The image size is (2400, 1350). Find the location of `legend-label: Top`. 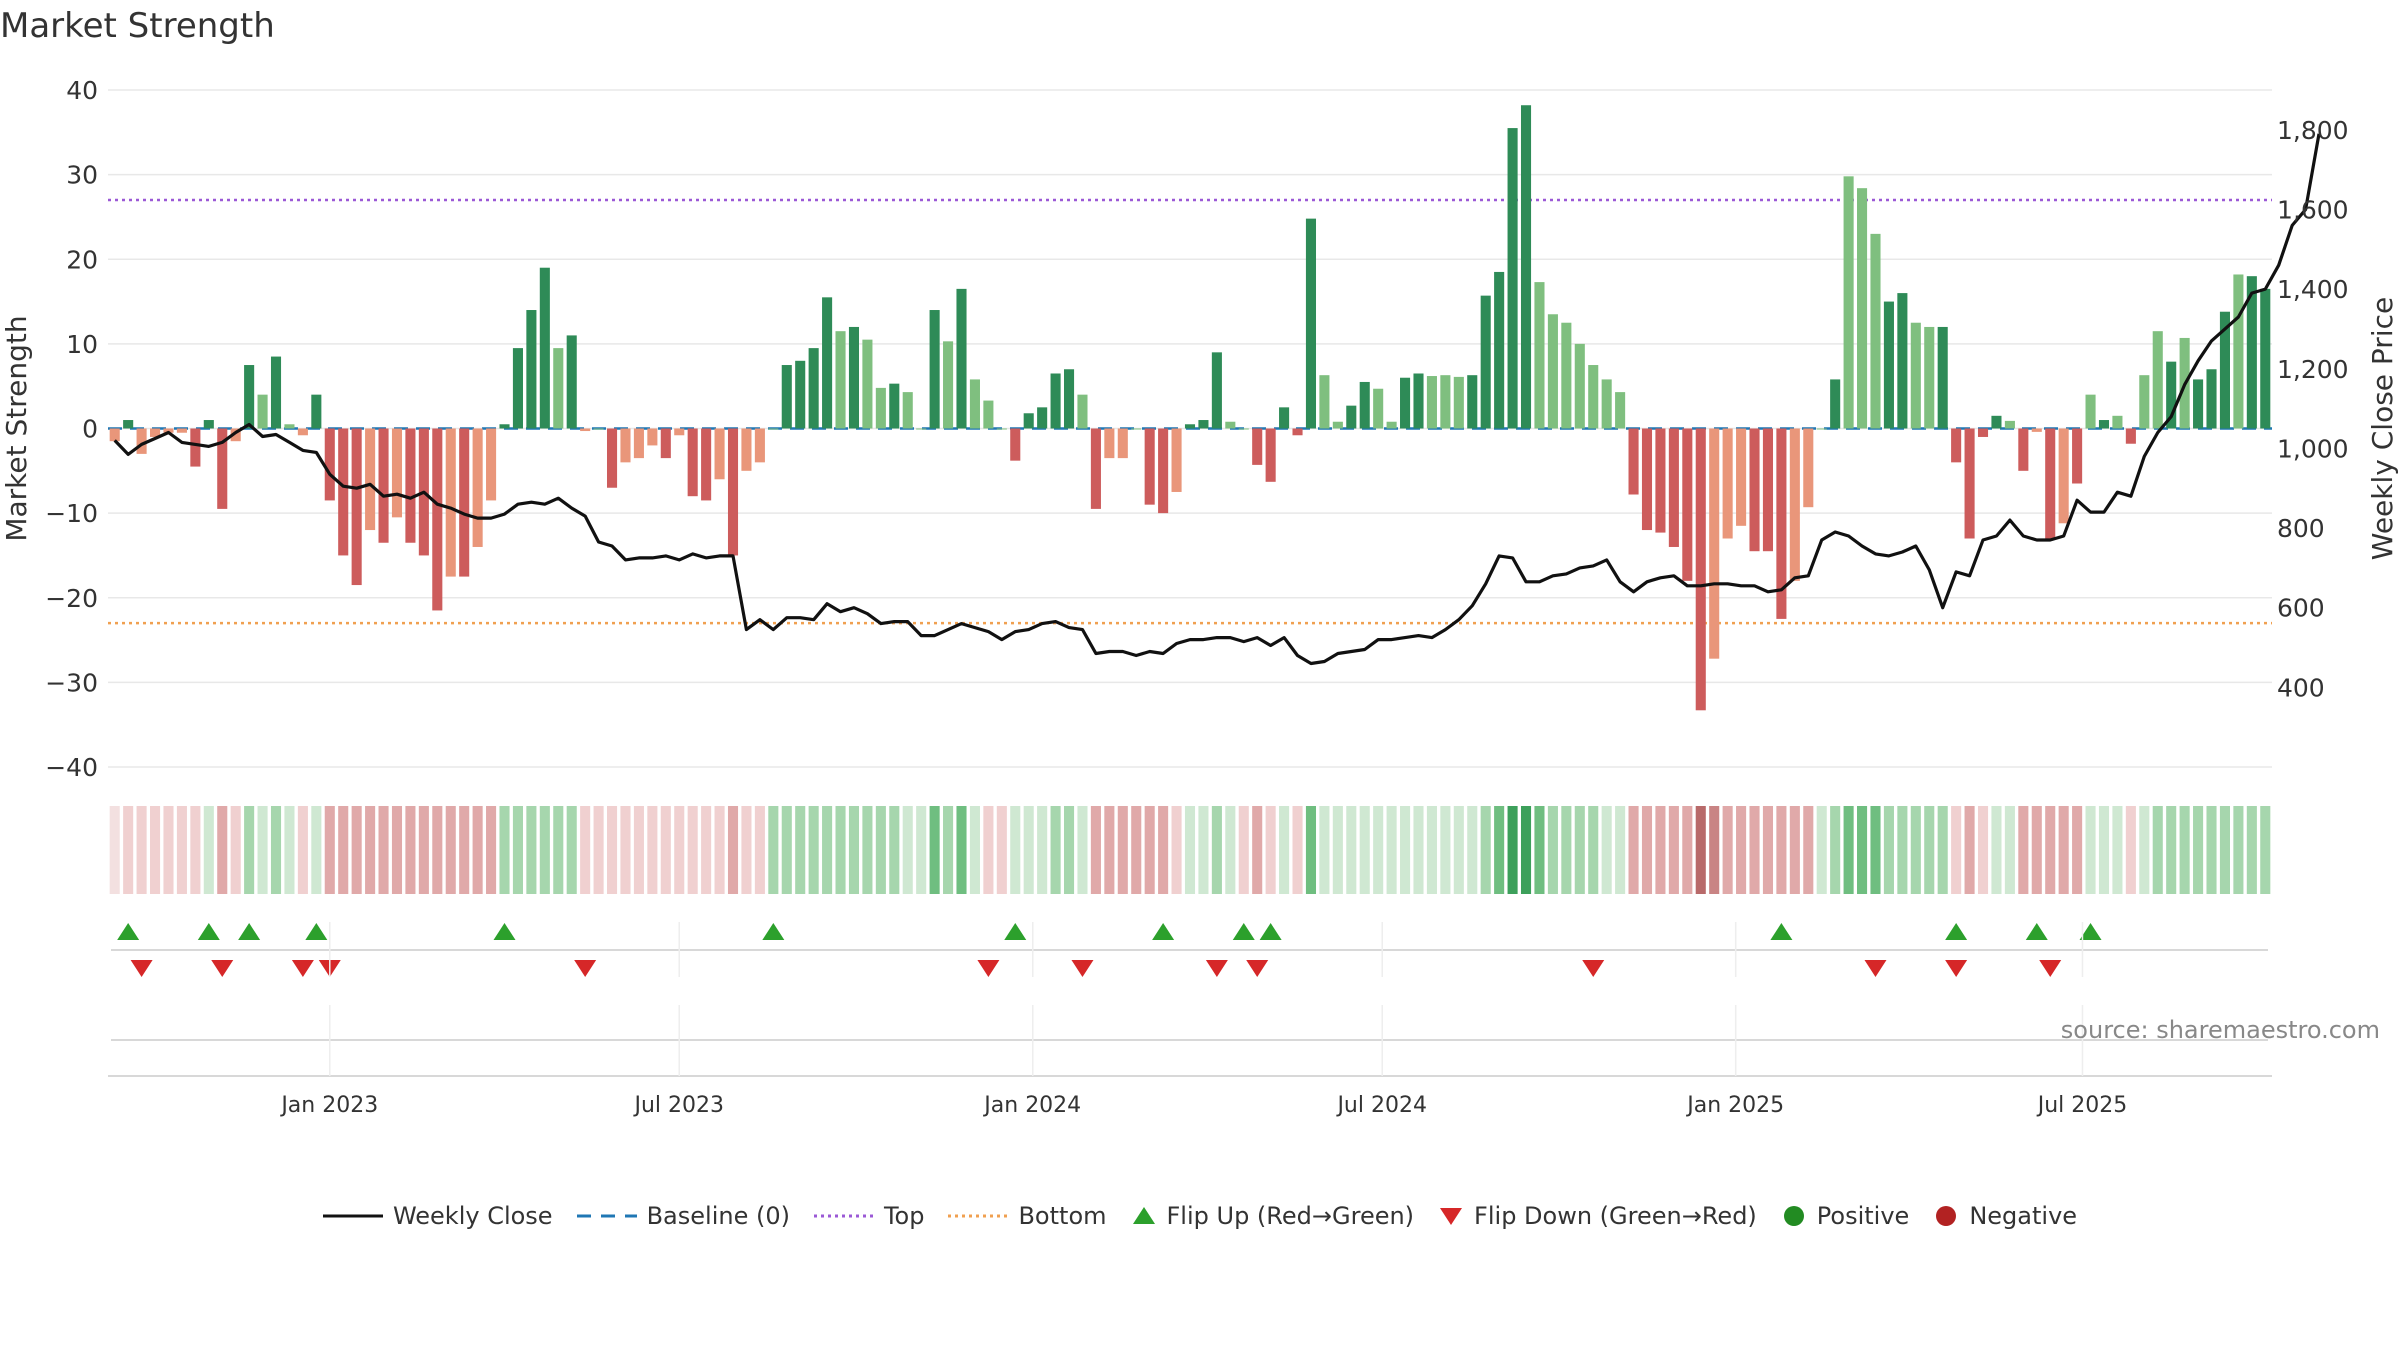

legend-label: Top is located at coordinates (904, 1216).